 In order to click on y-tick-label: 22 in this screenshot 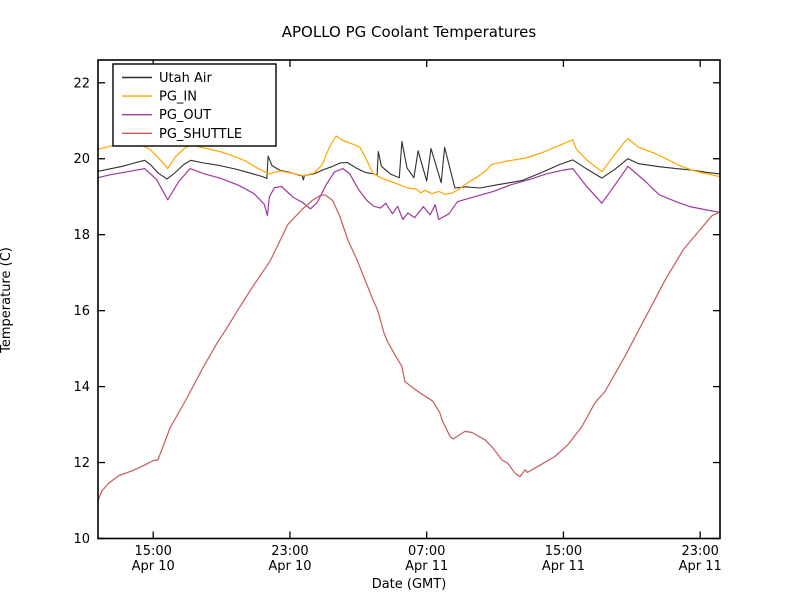, I will do `click(81, 83)`.